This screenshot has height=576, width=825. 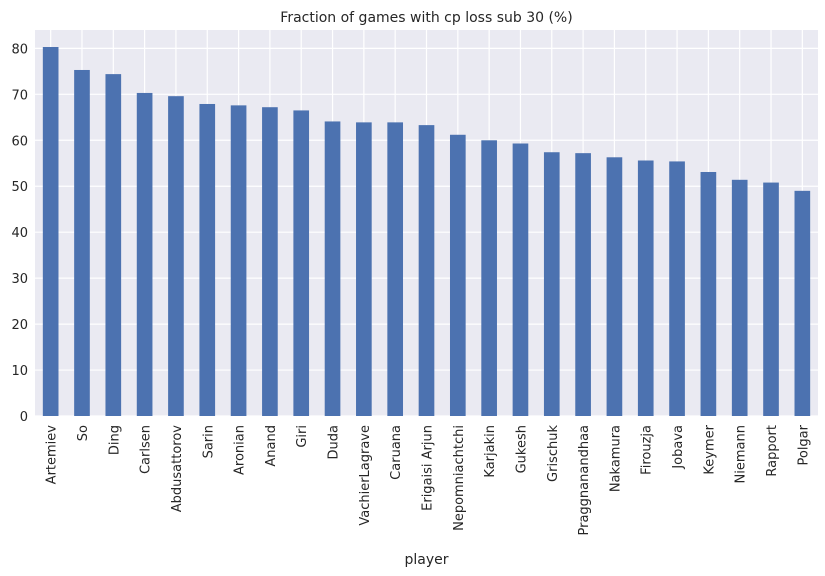 I want to click on x-axis-label: player, so click(x=426, y=560).